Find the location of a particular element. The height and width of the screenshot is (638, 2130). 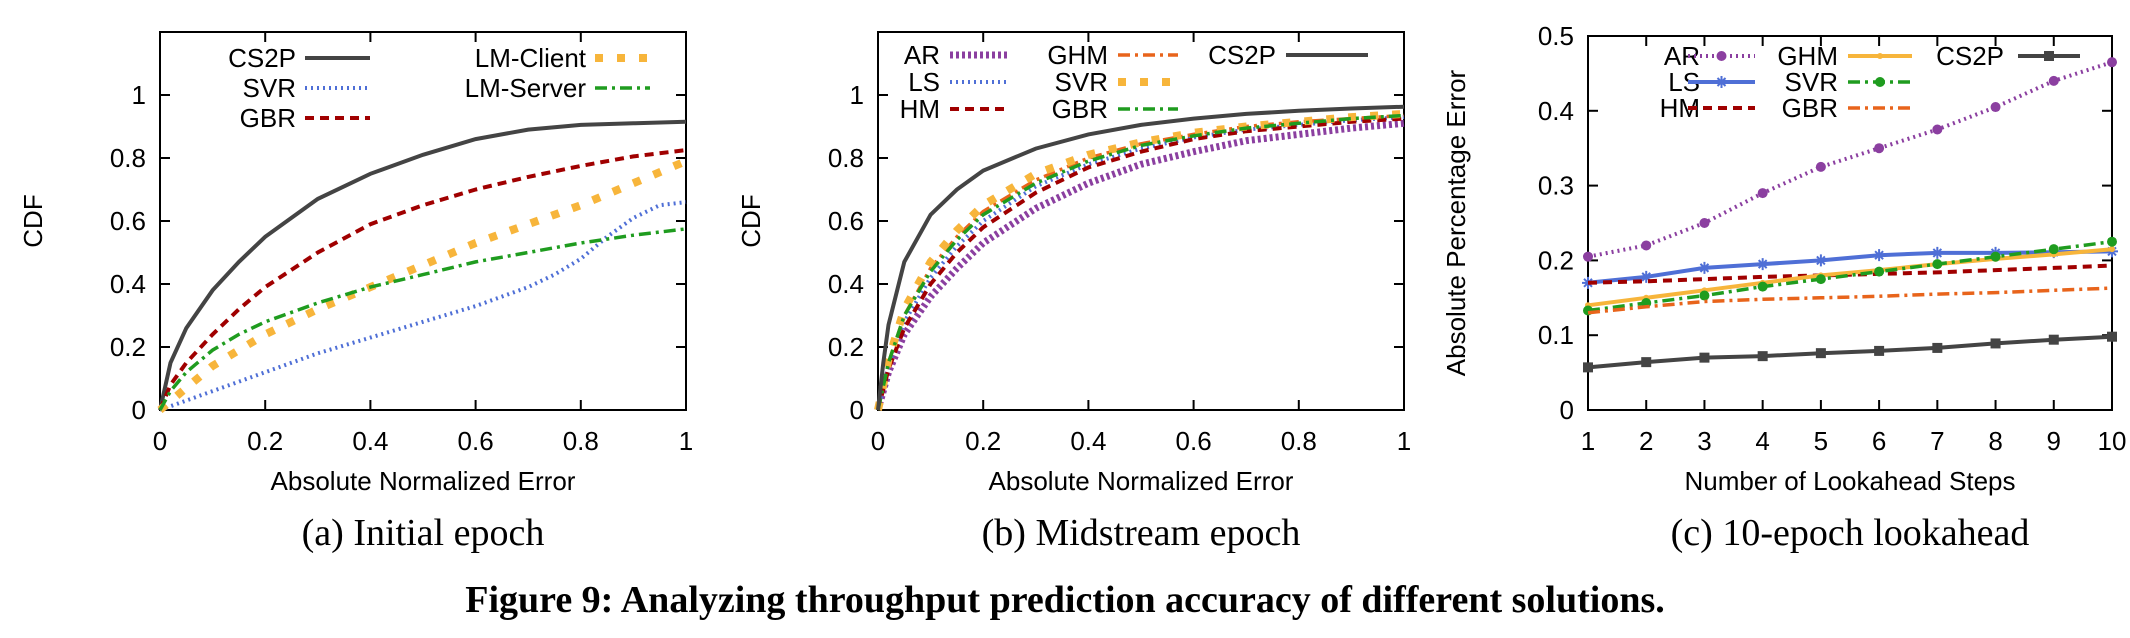

y-tick-label: 0.2 is located at coordinates (128, 347).